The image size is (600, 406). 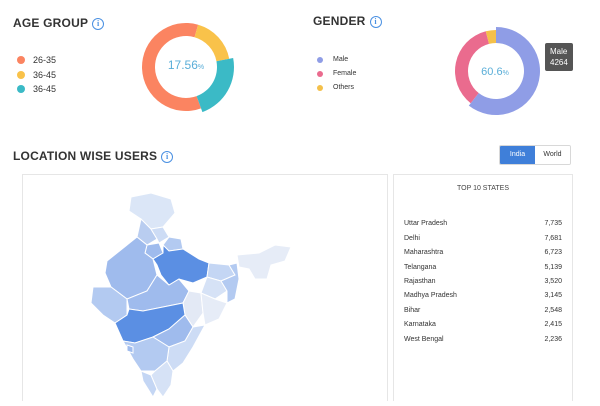 What do you see at coordinates (264, 262) in the screenshot?
I see `map-region-northeast` at bounding box center [264, 262].